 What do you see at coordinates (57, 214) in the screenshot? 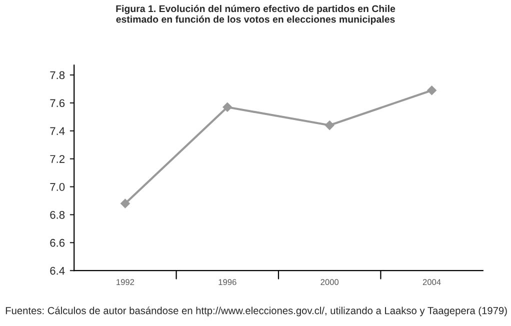
I see `y-tick-label: 6.8` at bounding box center [57, 214].